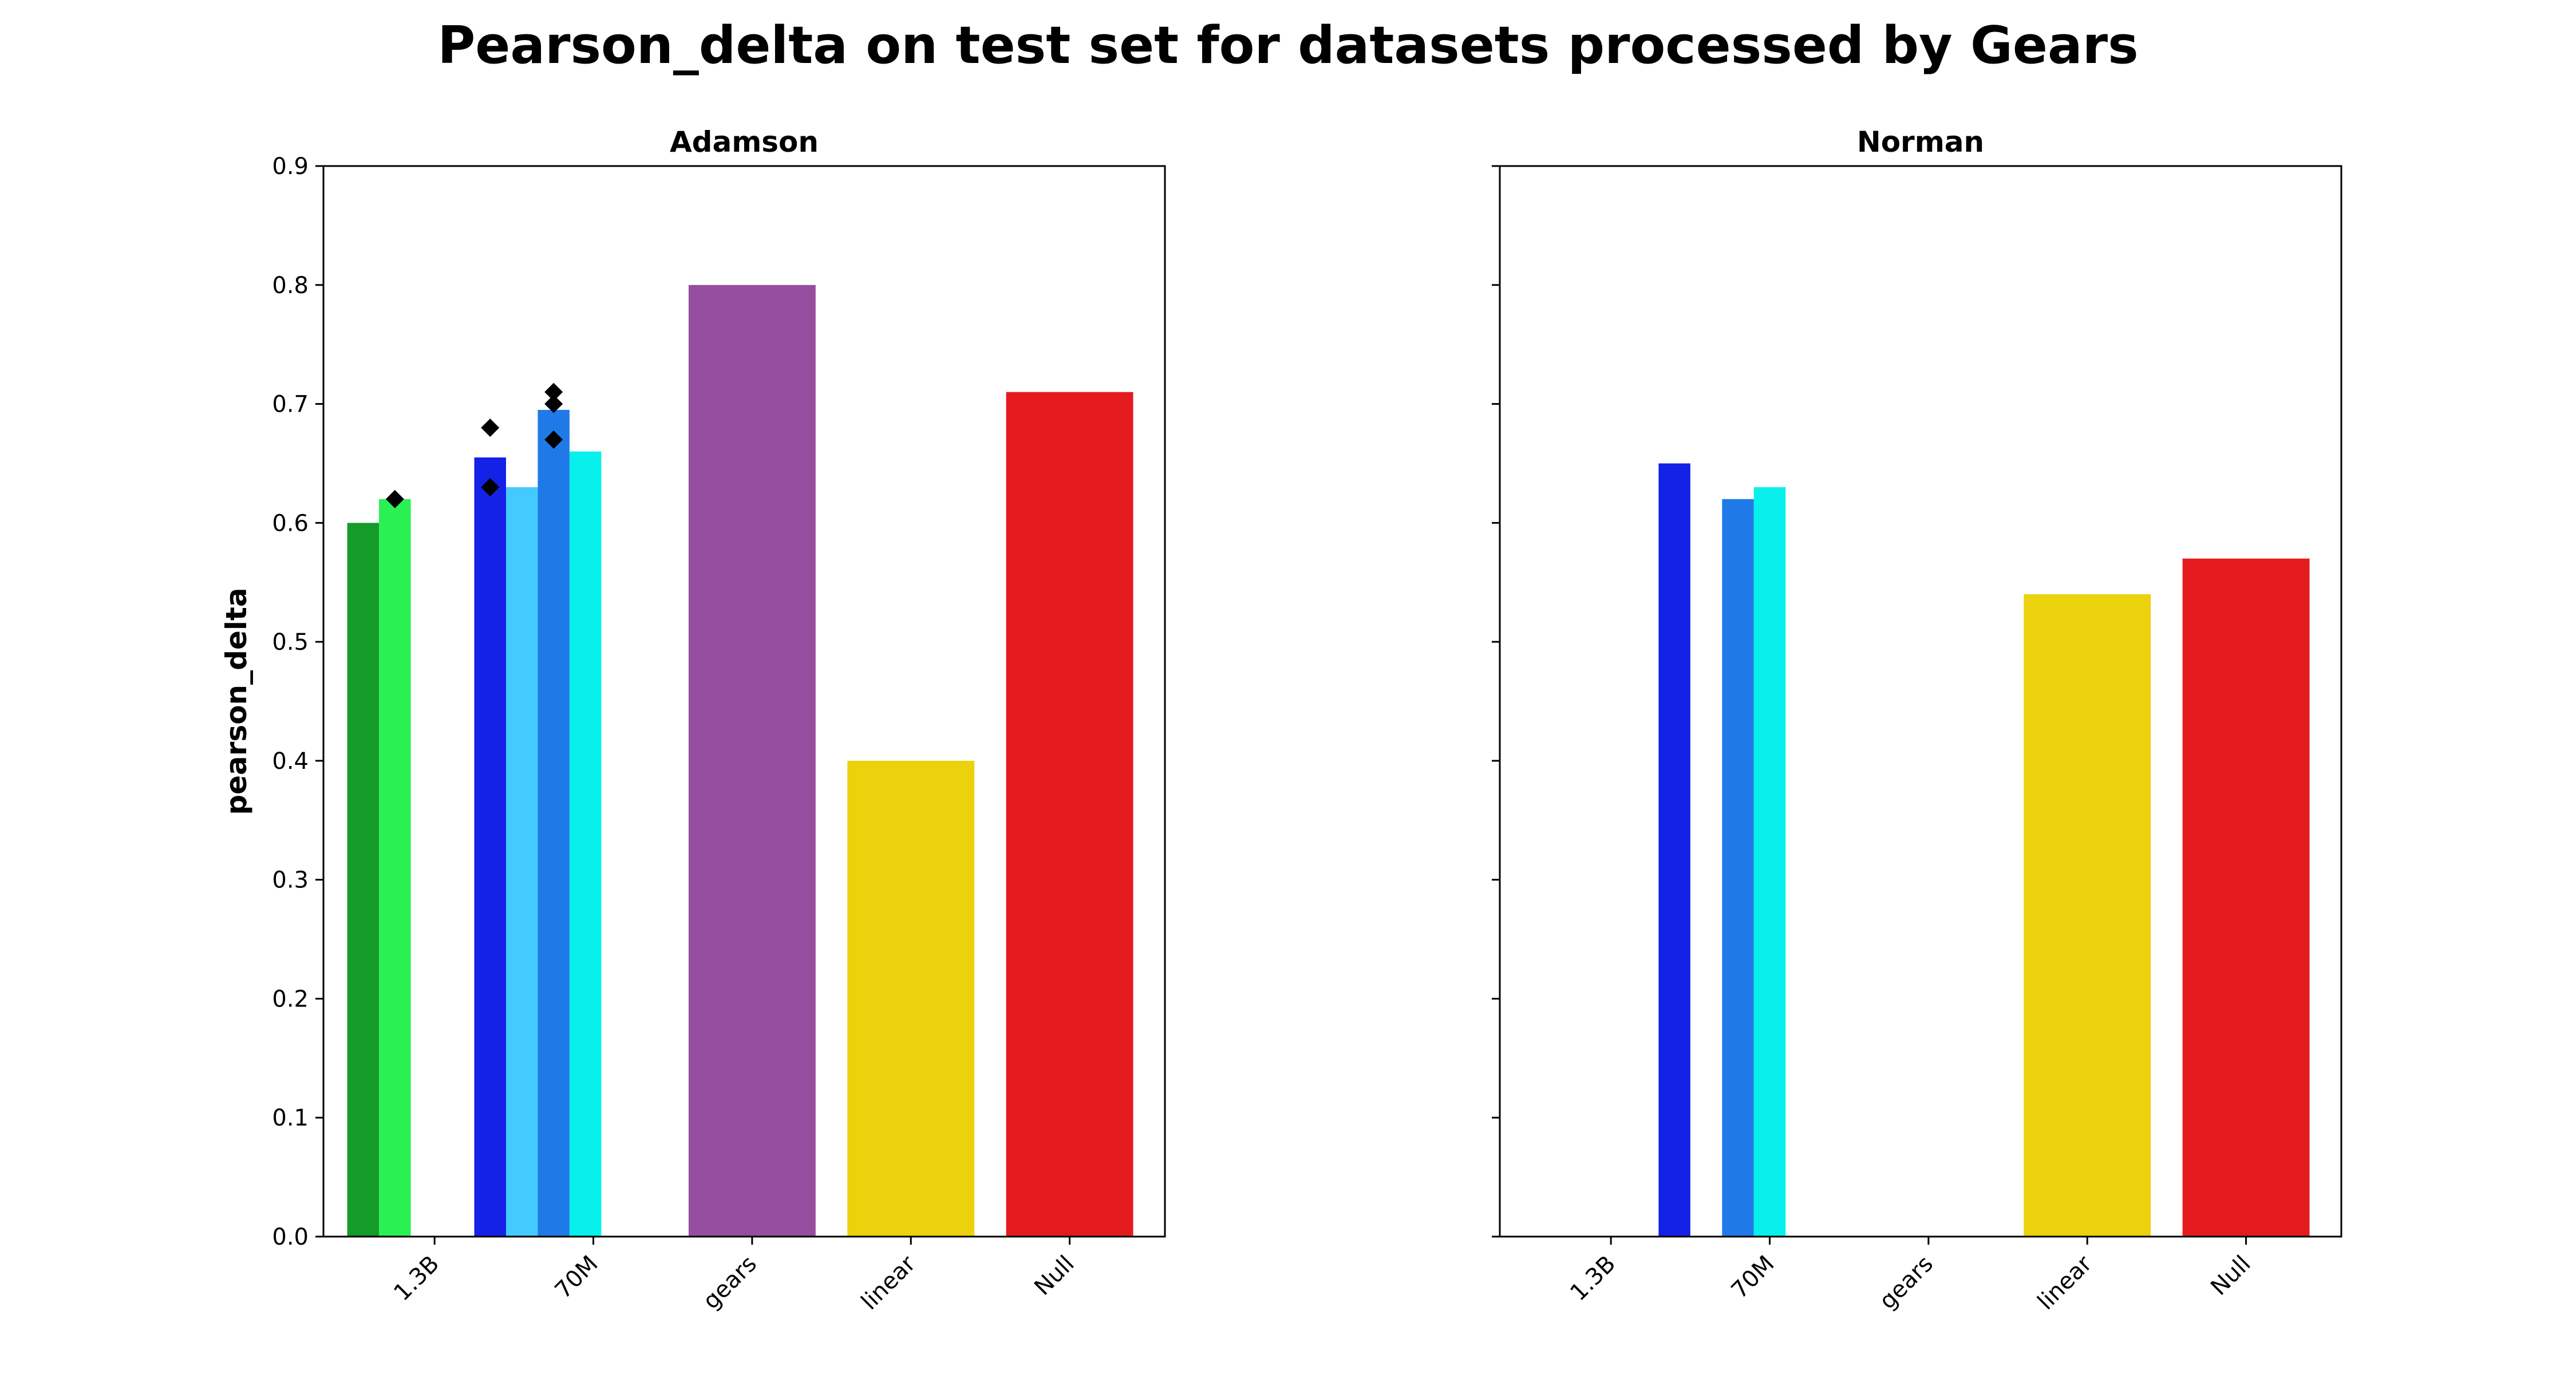 Image resolution: width=2576 pixels, height=1374 pixels. Describe the element at coordinates (290, 1118) in the screenshot. I see `y-tick-label: 0.1` at that location.